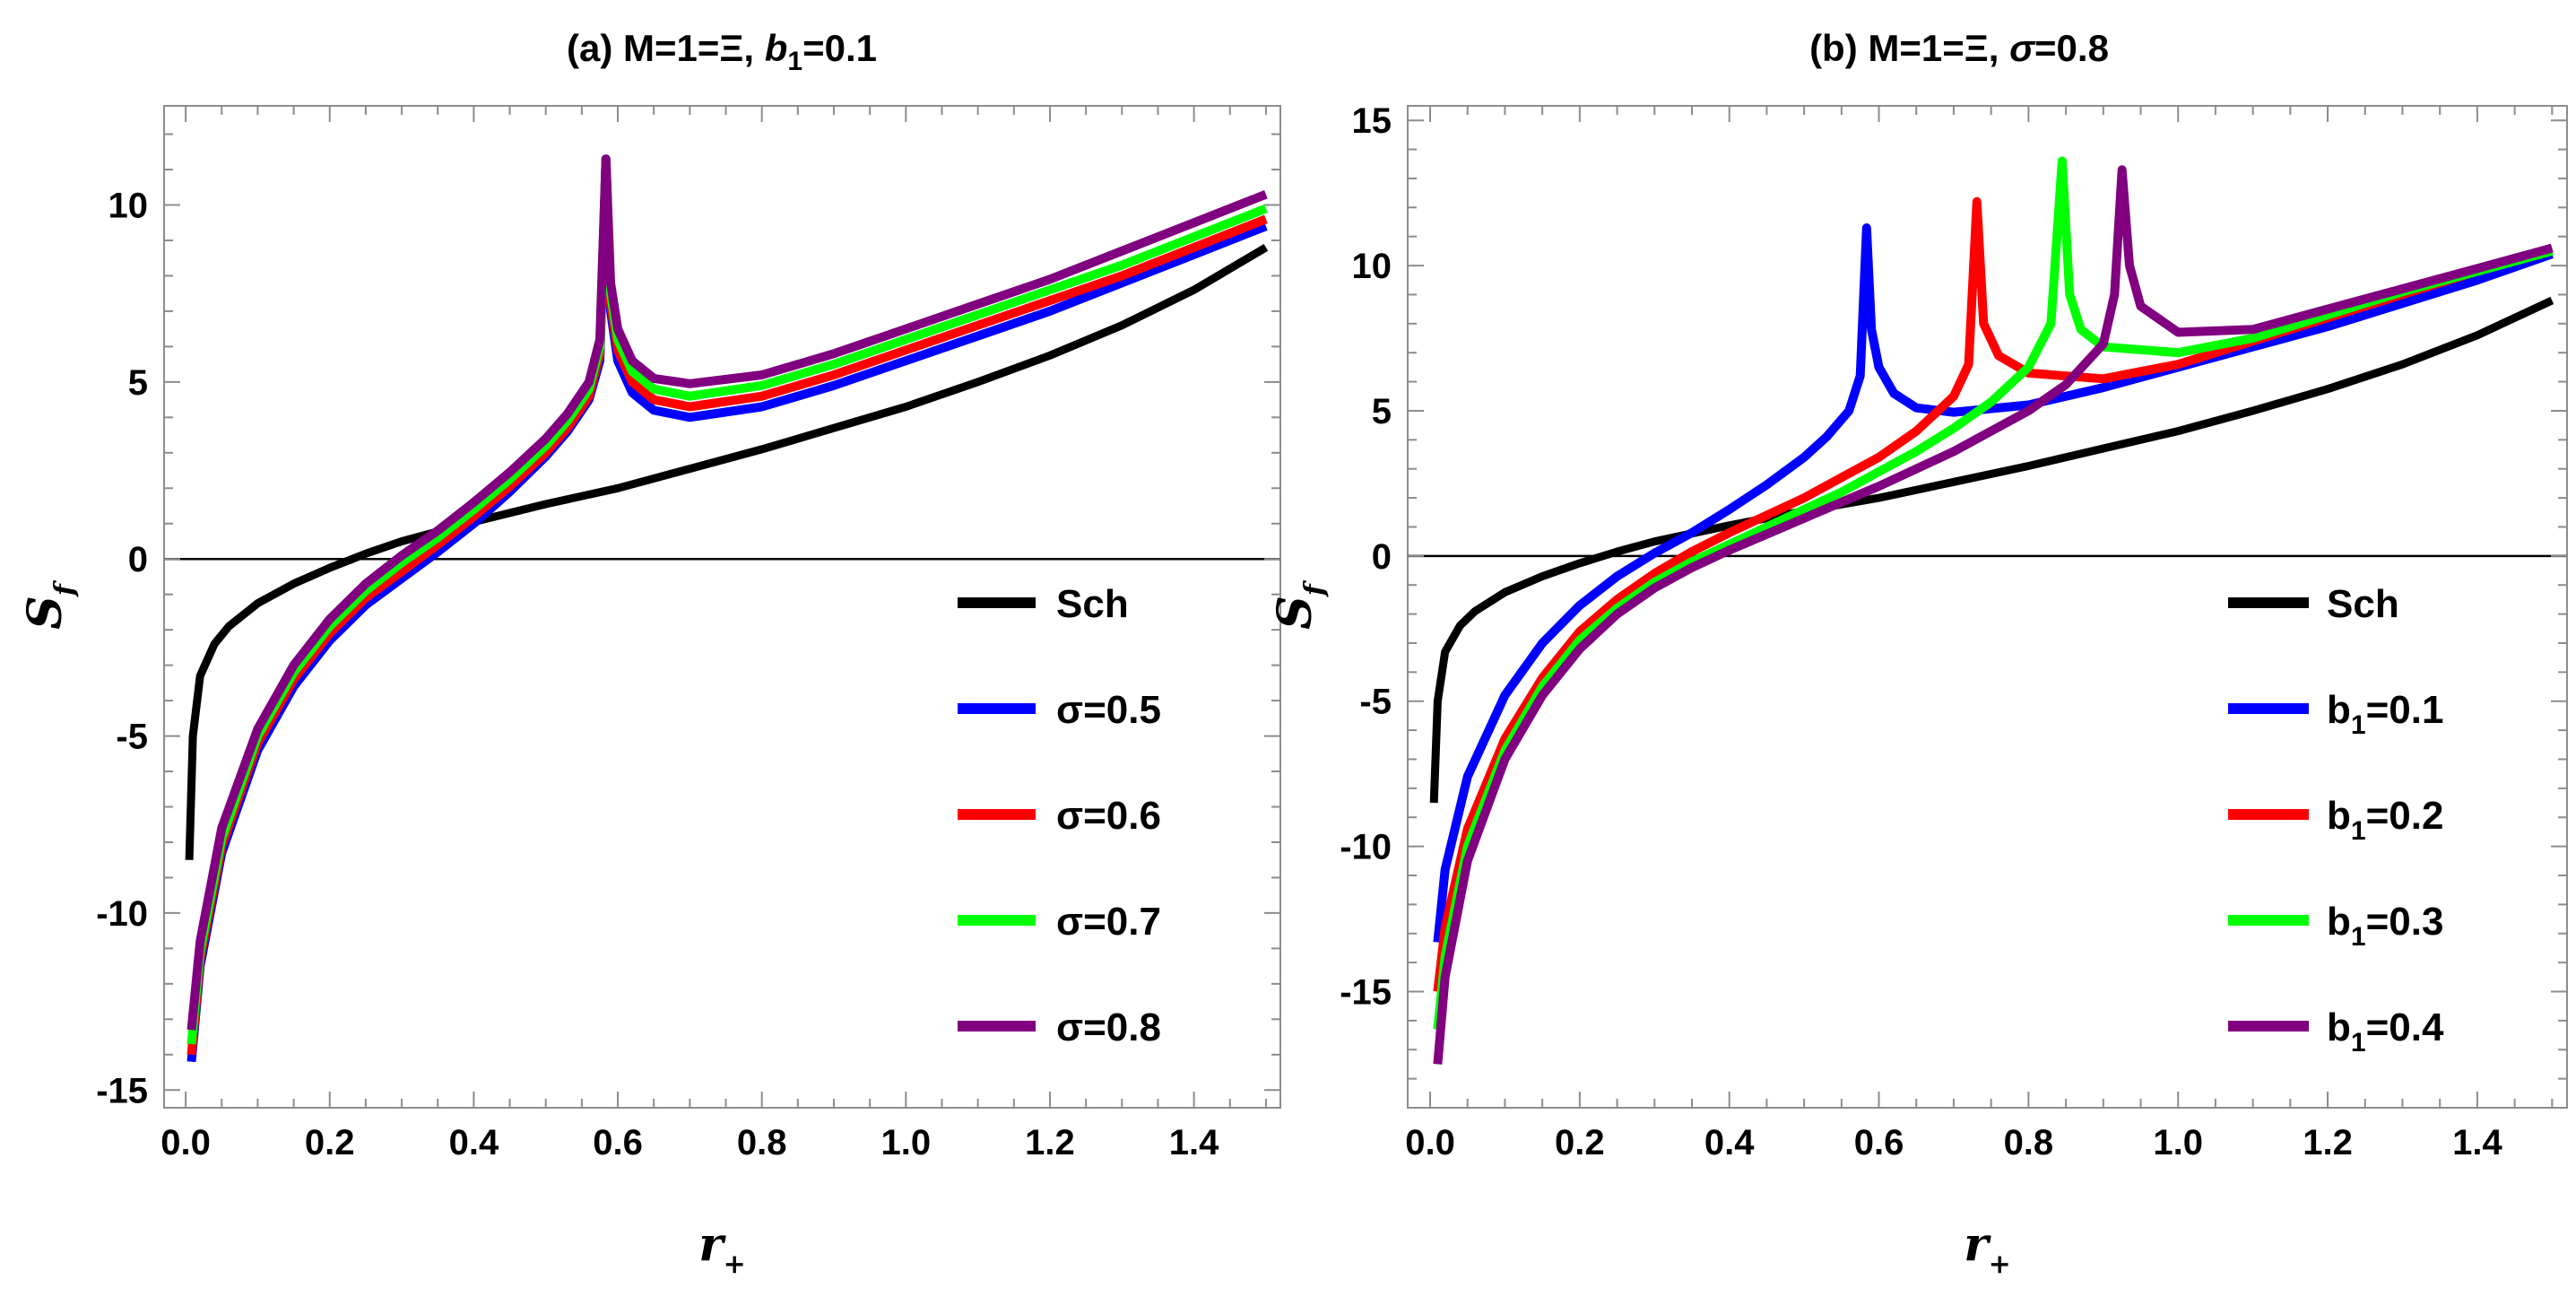 The height and width of the screenshot is (1297, 2576). Describe the element at coordinates (1108, 922) in the screenshot. I see `legend-label: σ=0.7` at that location.